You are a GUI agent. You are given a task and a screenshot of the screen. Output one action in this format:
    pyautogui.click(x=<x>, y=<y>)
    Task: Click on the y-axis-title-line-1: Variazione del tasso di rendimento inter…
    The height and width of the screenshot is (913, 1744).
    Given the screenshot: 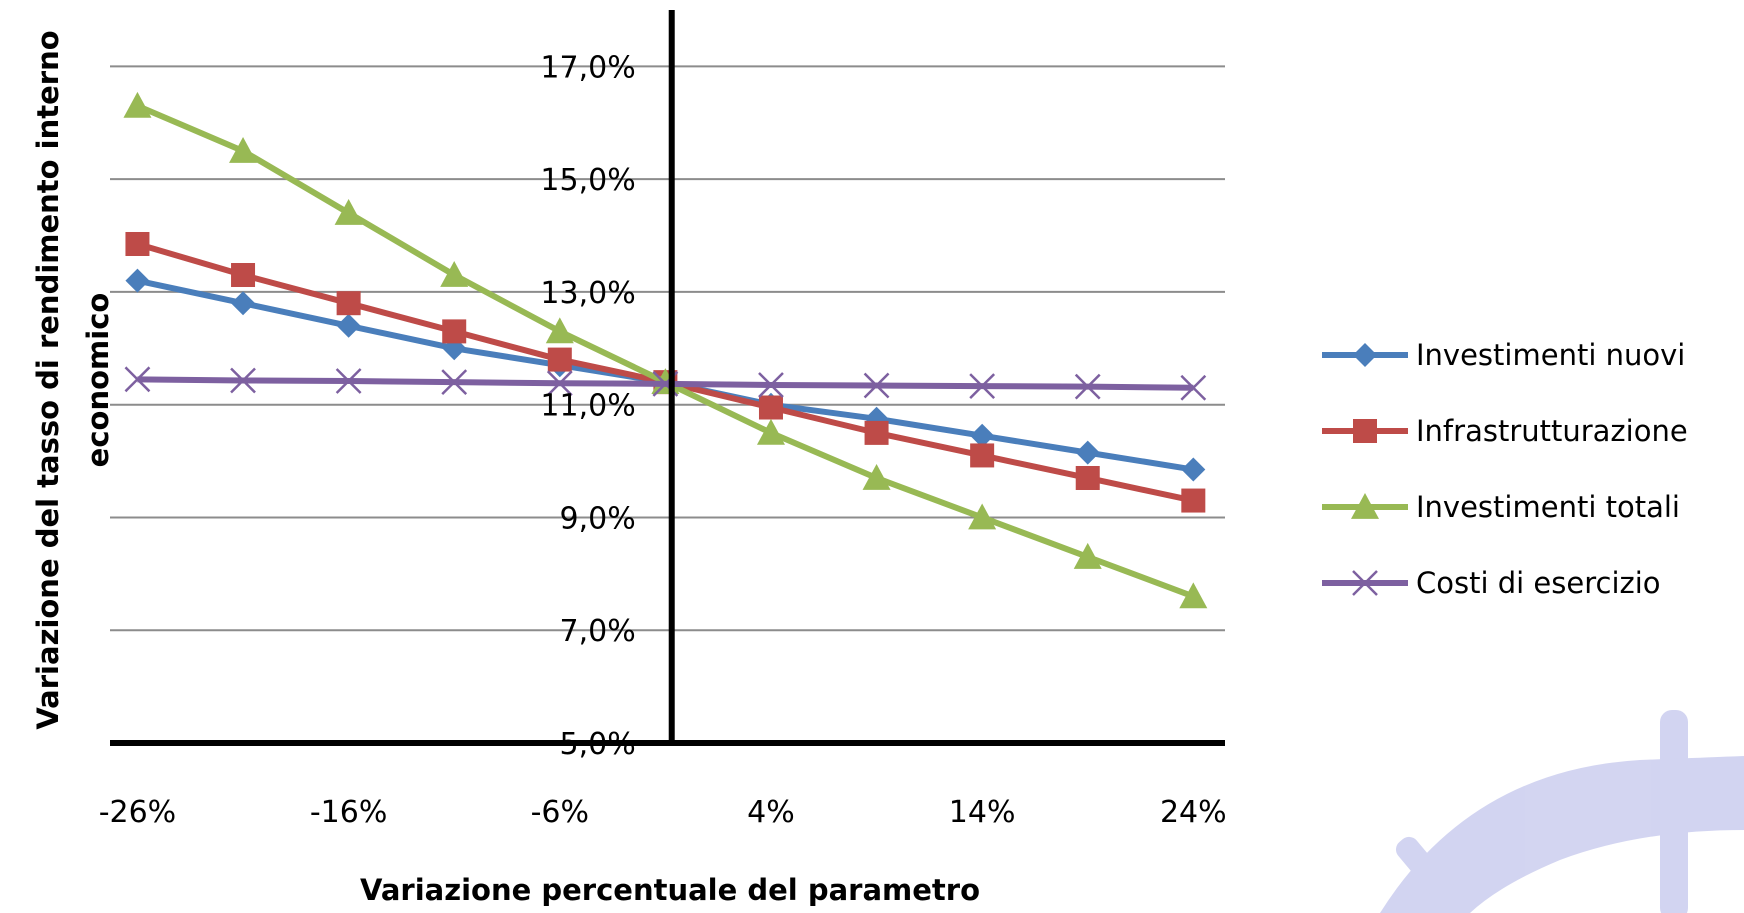 What is the action you would take?
    pyautogui.click(x=48, y=379)
    